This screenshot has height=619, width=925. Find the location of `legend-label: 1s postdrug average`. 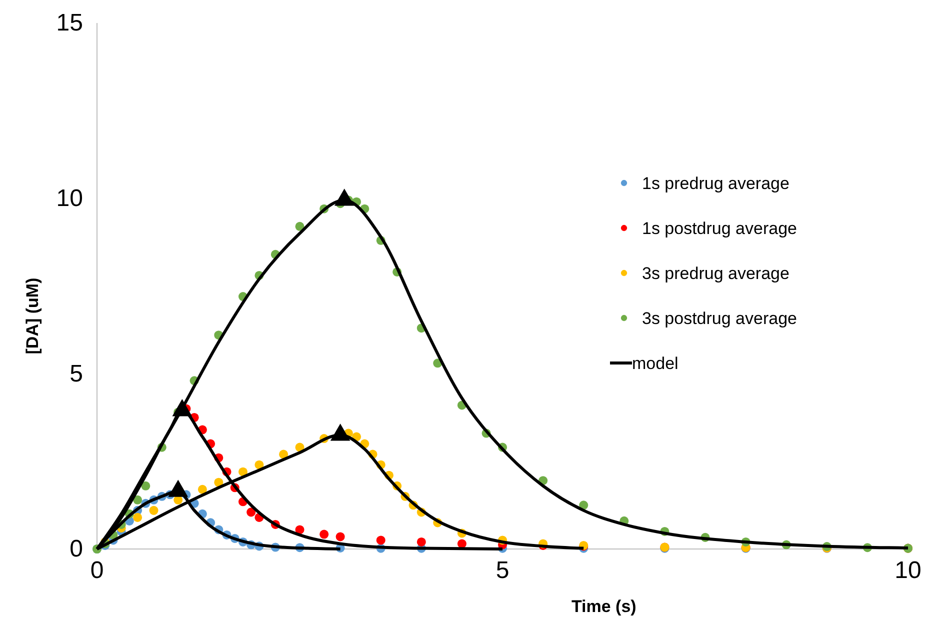

legend-label: 1s postdrug average is located at coordinates (719, 228).